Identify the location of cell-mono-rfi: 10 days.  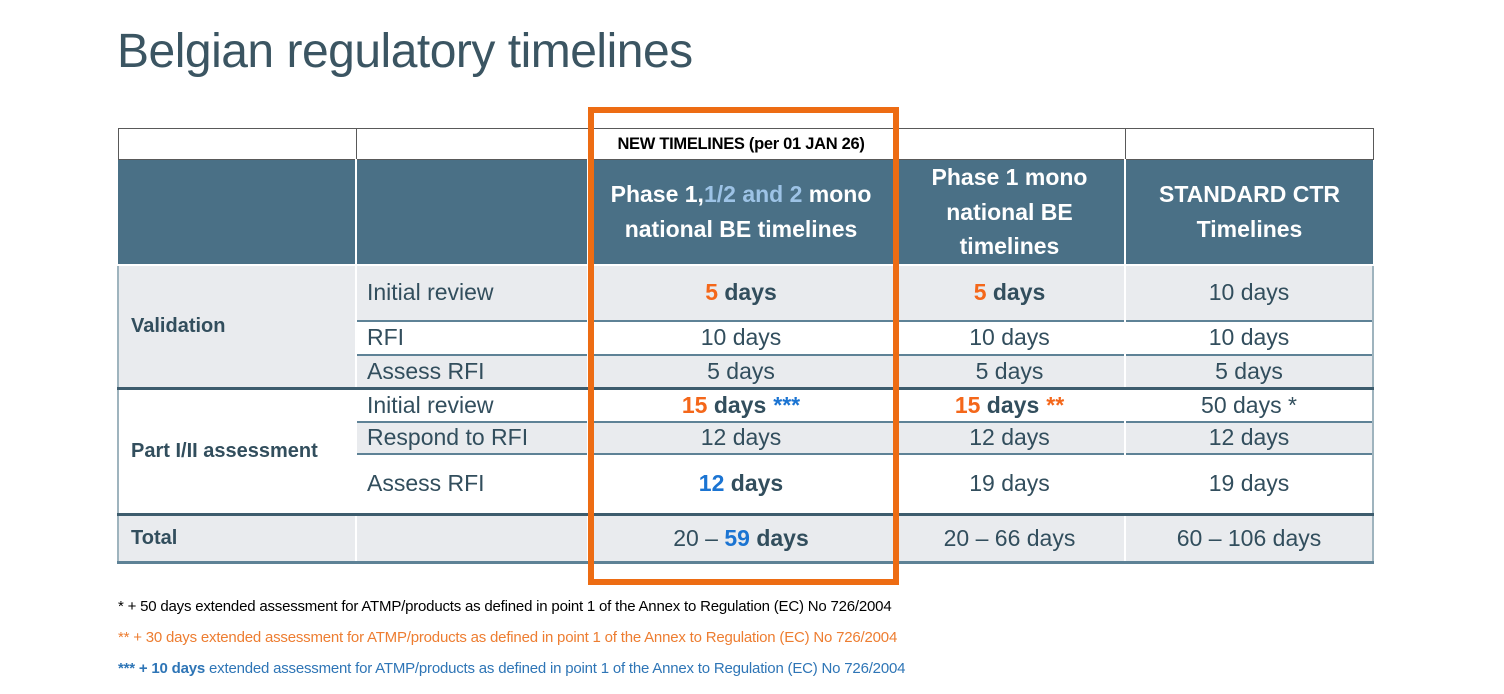
(1009, 337).